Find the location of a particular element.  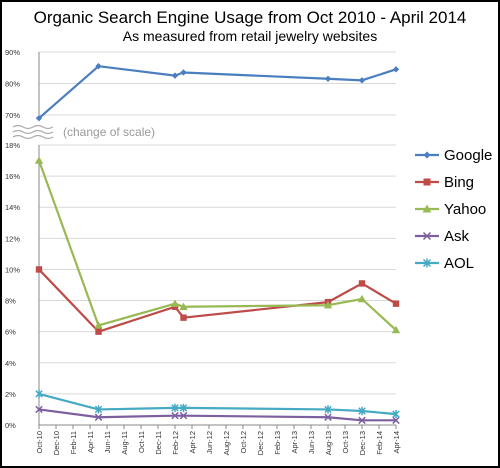

yahoo-legend-marker is located at coordinates (427, 208).